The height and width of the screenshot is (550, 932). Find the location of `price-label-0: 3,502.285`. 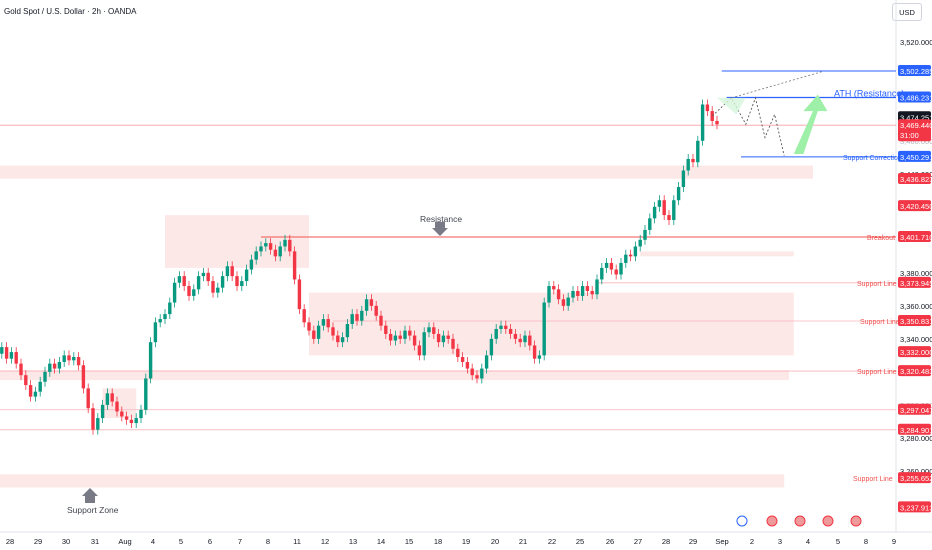

price-label-0: 3,502.285 is located at coordinates (916, 71).